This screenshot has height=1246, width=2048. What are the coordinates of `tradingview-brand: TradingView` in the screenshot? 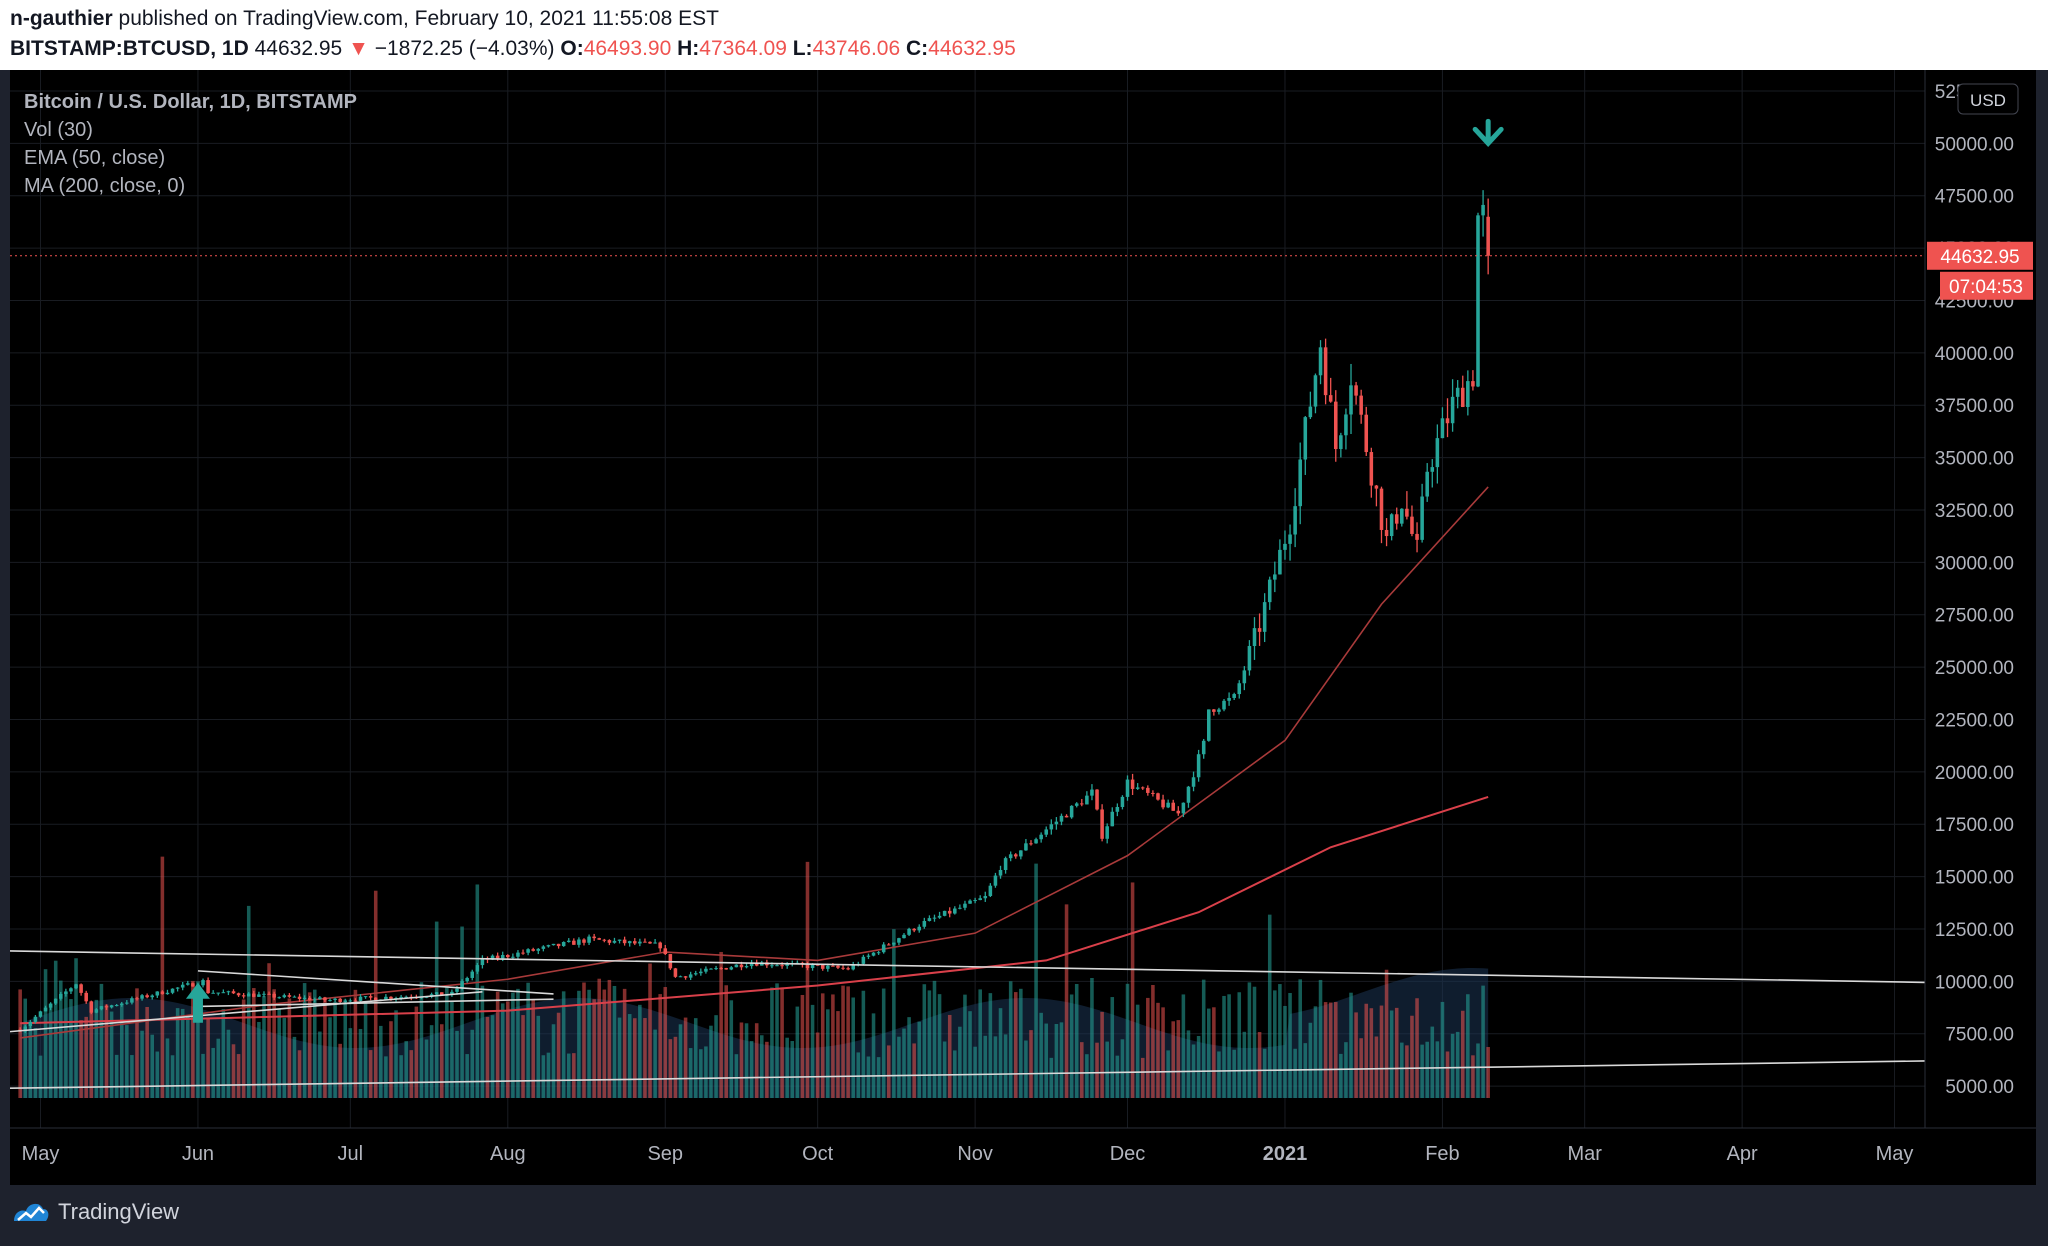 It's located at (95, 1212).